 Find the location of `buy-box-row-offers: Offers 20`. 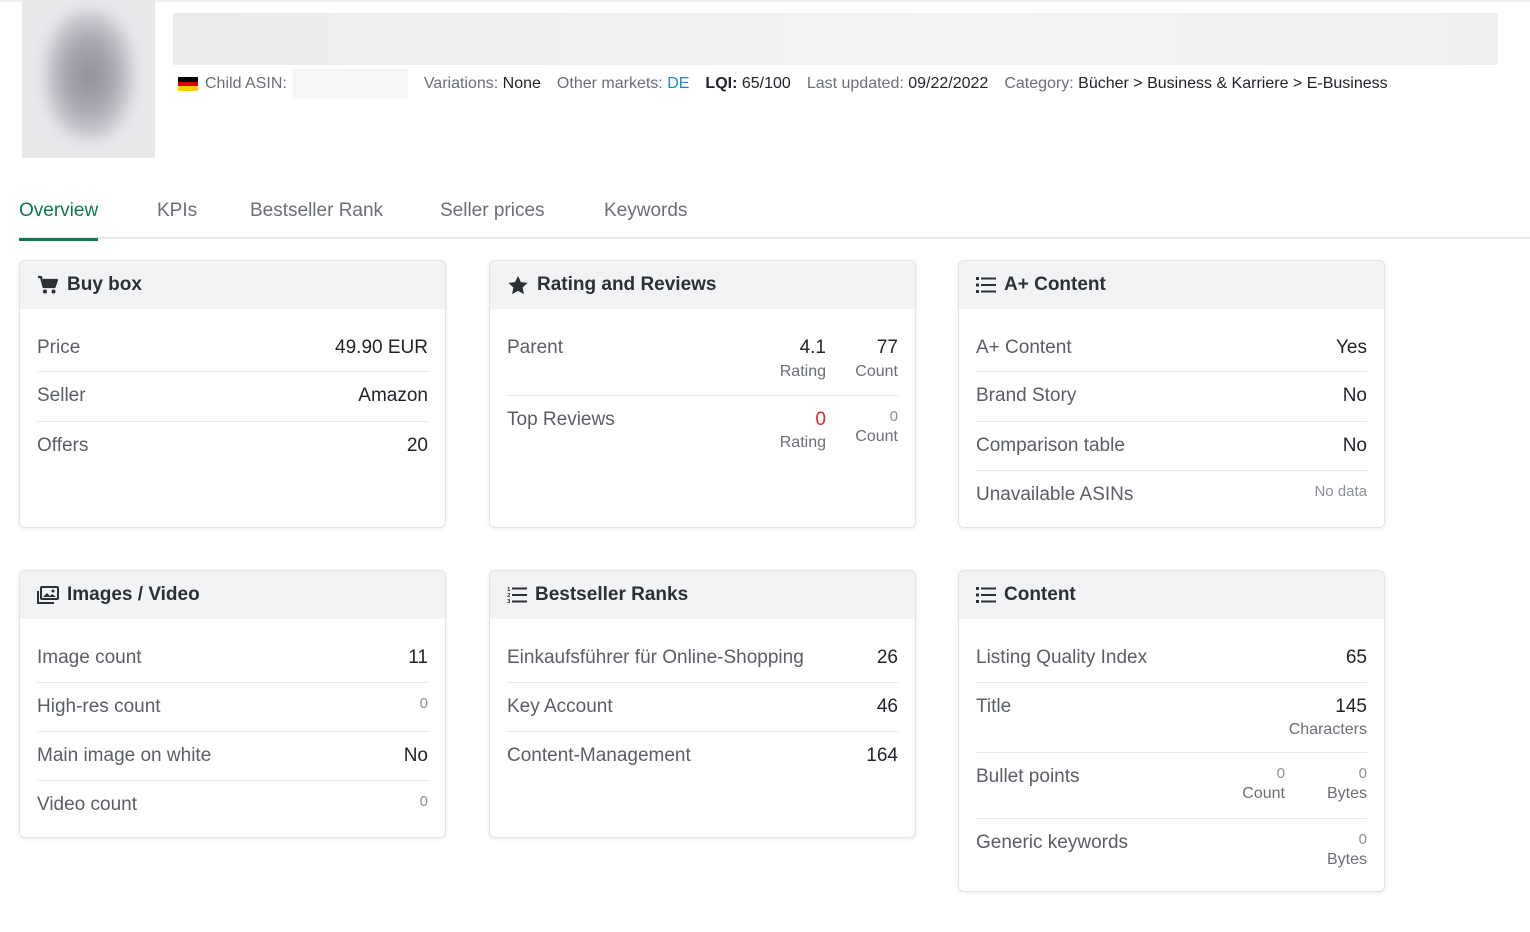

buy-box-row-offers: Offers 20 is located at coordinates (232, 447).